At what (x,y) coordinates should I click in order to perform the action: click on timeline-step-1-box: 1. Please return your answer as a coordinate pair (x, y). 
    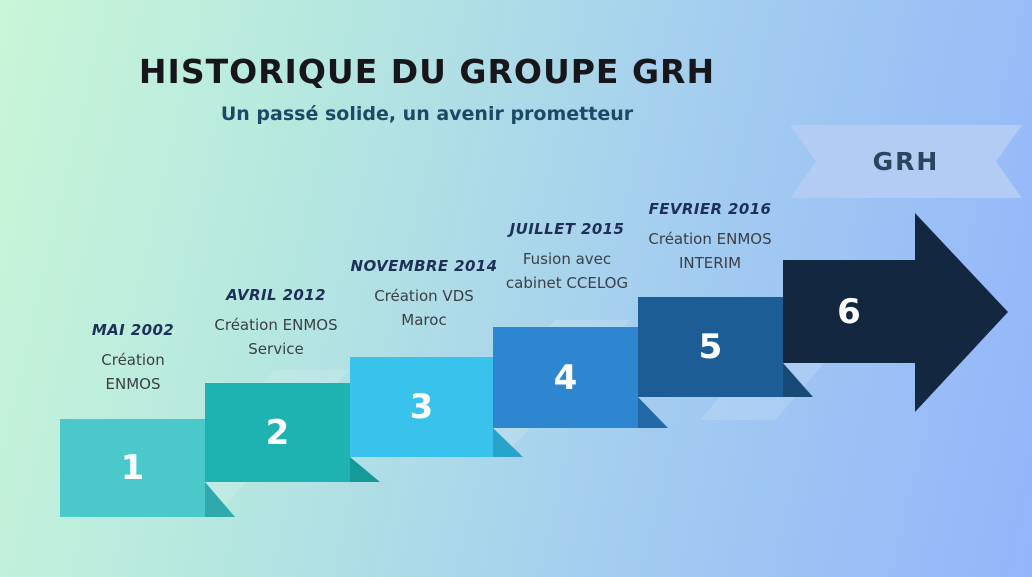
    Looking at the image, I should click on (132, 468).